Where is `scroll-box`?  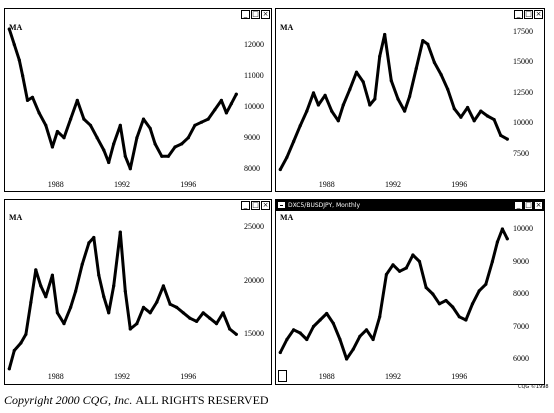
scroll-box is located at coordinates (282, 376).